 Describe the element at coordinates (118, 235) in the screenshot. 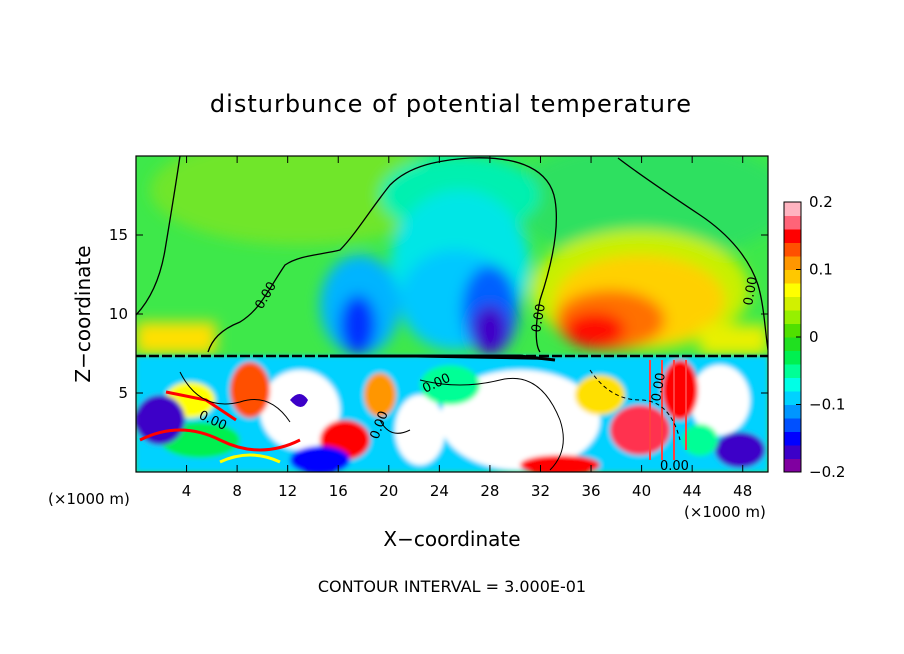

I see `y-tick-label: 15` at that location.